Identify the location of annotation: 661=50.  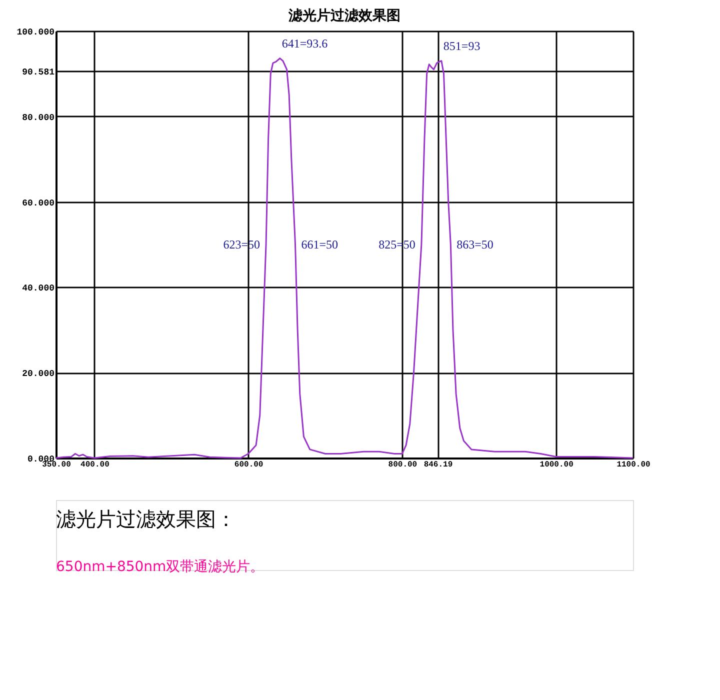
(319, 245).